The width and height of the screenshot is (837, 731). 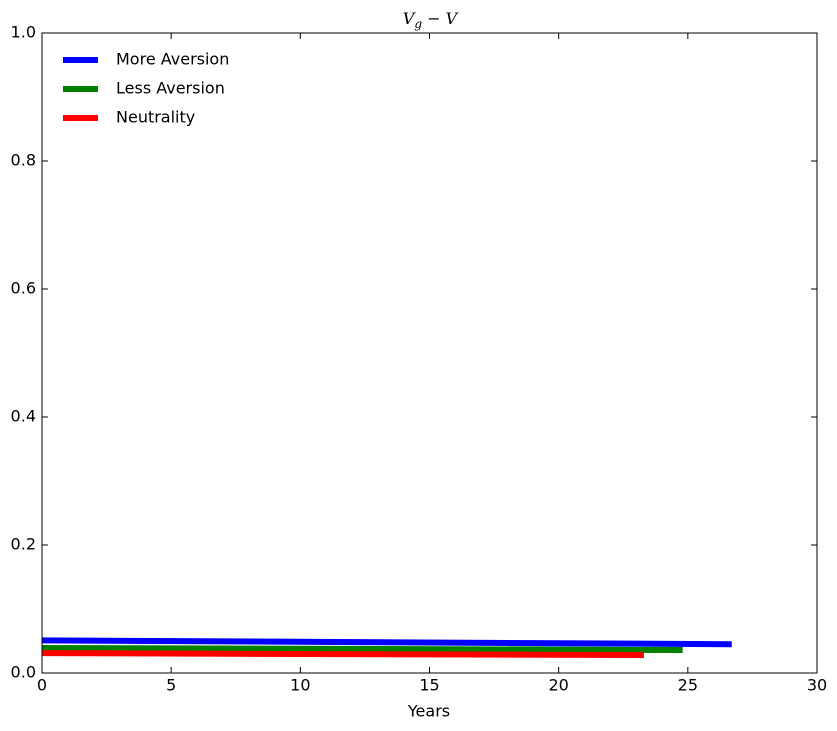 I want to click on y-tick-label: 0.0, so click(x=23, y=672).